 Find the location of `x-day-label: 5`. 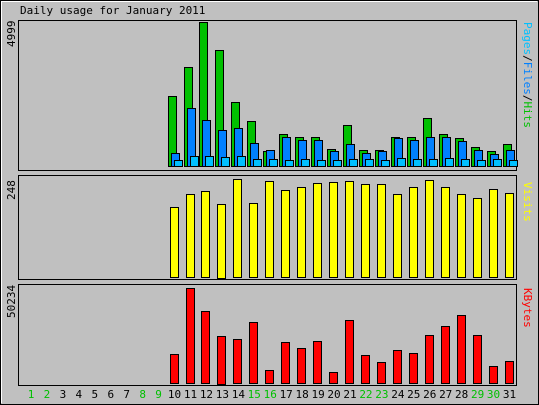

x-day-label: 5 is located at coordinates (94, 394).